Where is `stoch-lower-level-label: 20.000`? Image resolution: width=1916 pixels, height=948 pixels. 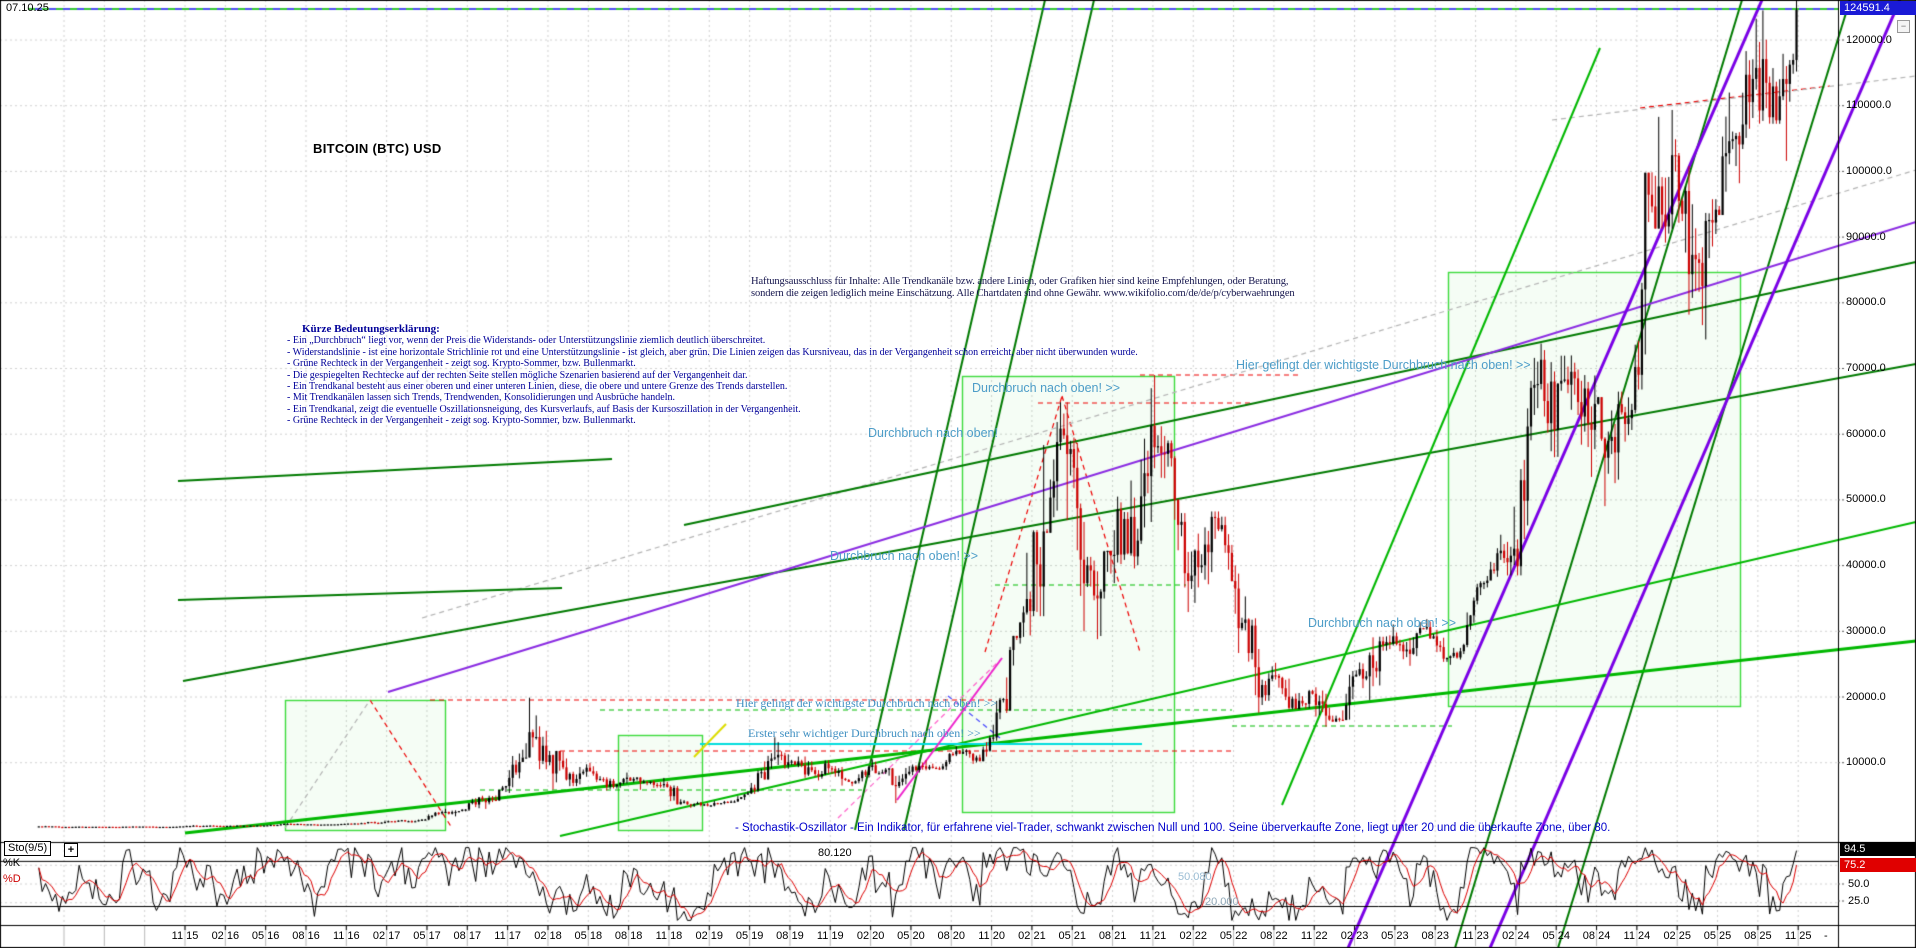 stoch-lower-level-label: 20.000 is located at coordinates (1222, 902).